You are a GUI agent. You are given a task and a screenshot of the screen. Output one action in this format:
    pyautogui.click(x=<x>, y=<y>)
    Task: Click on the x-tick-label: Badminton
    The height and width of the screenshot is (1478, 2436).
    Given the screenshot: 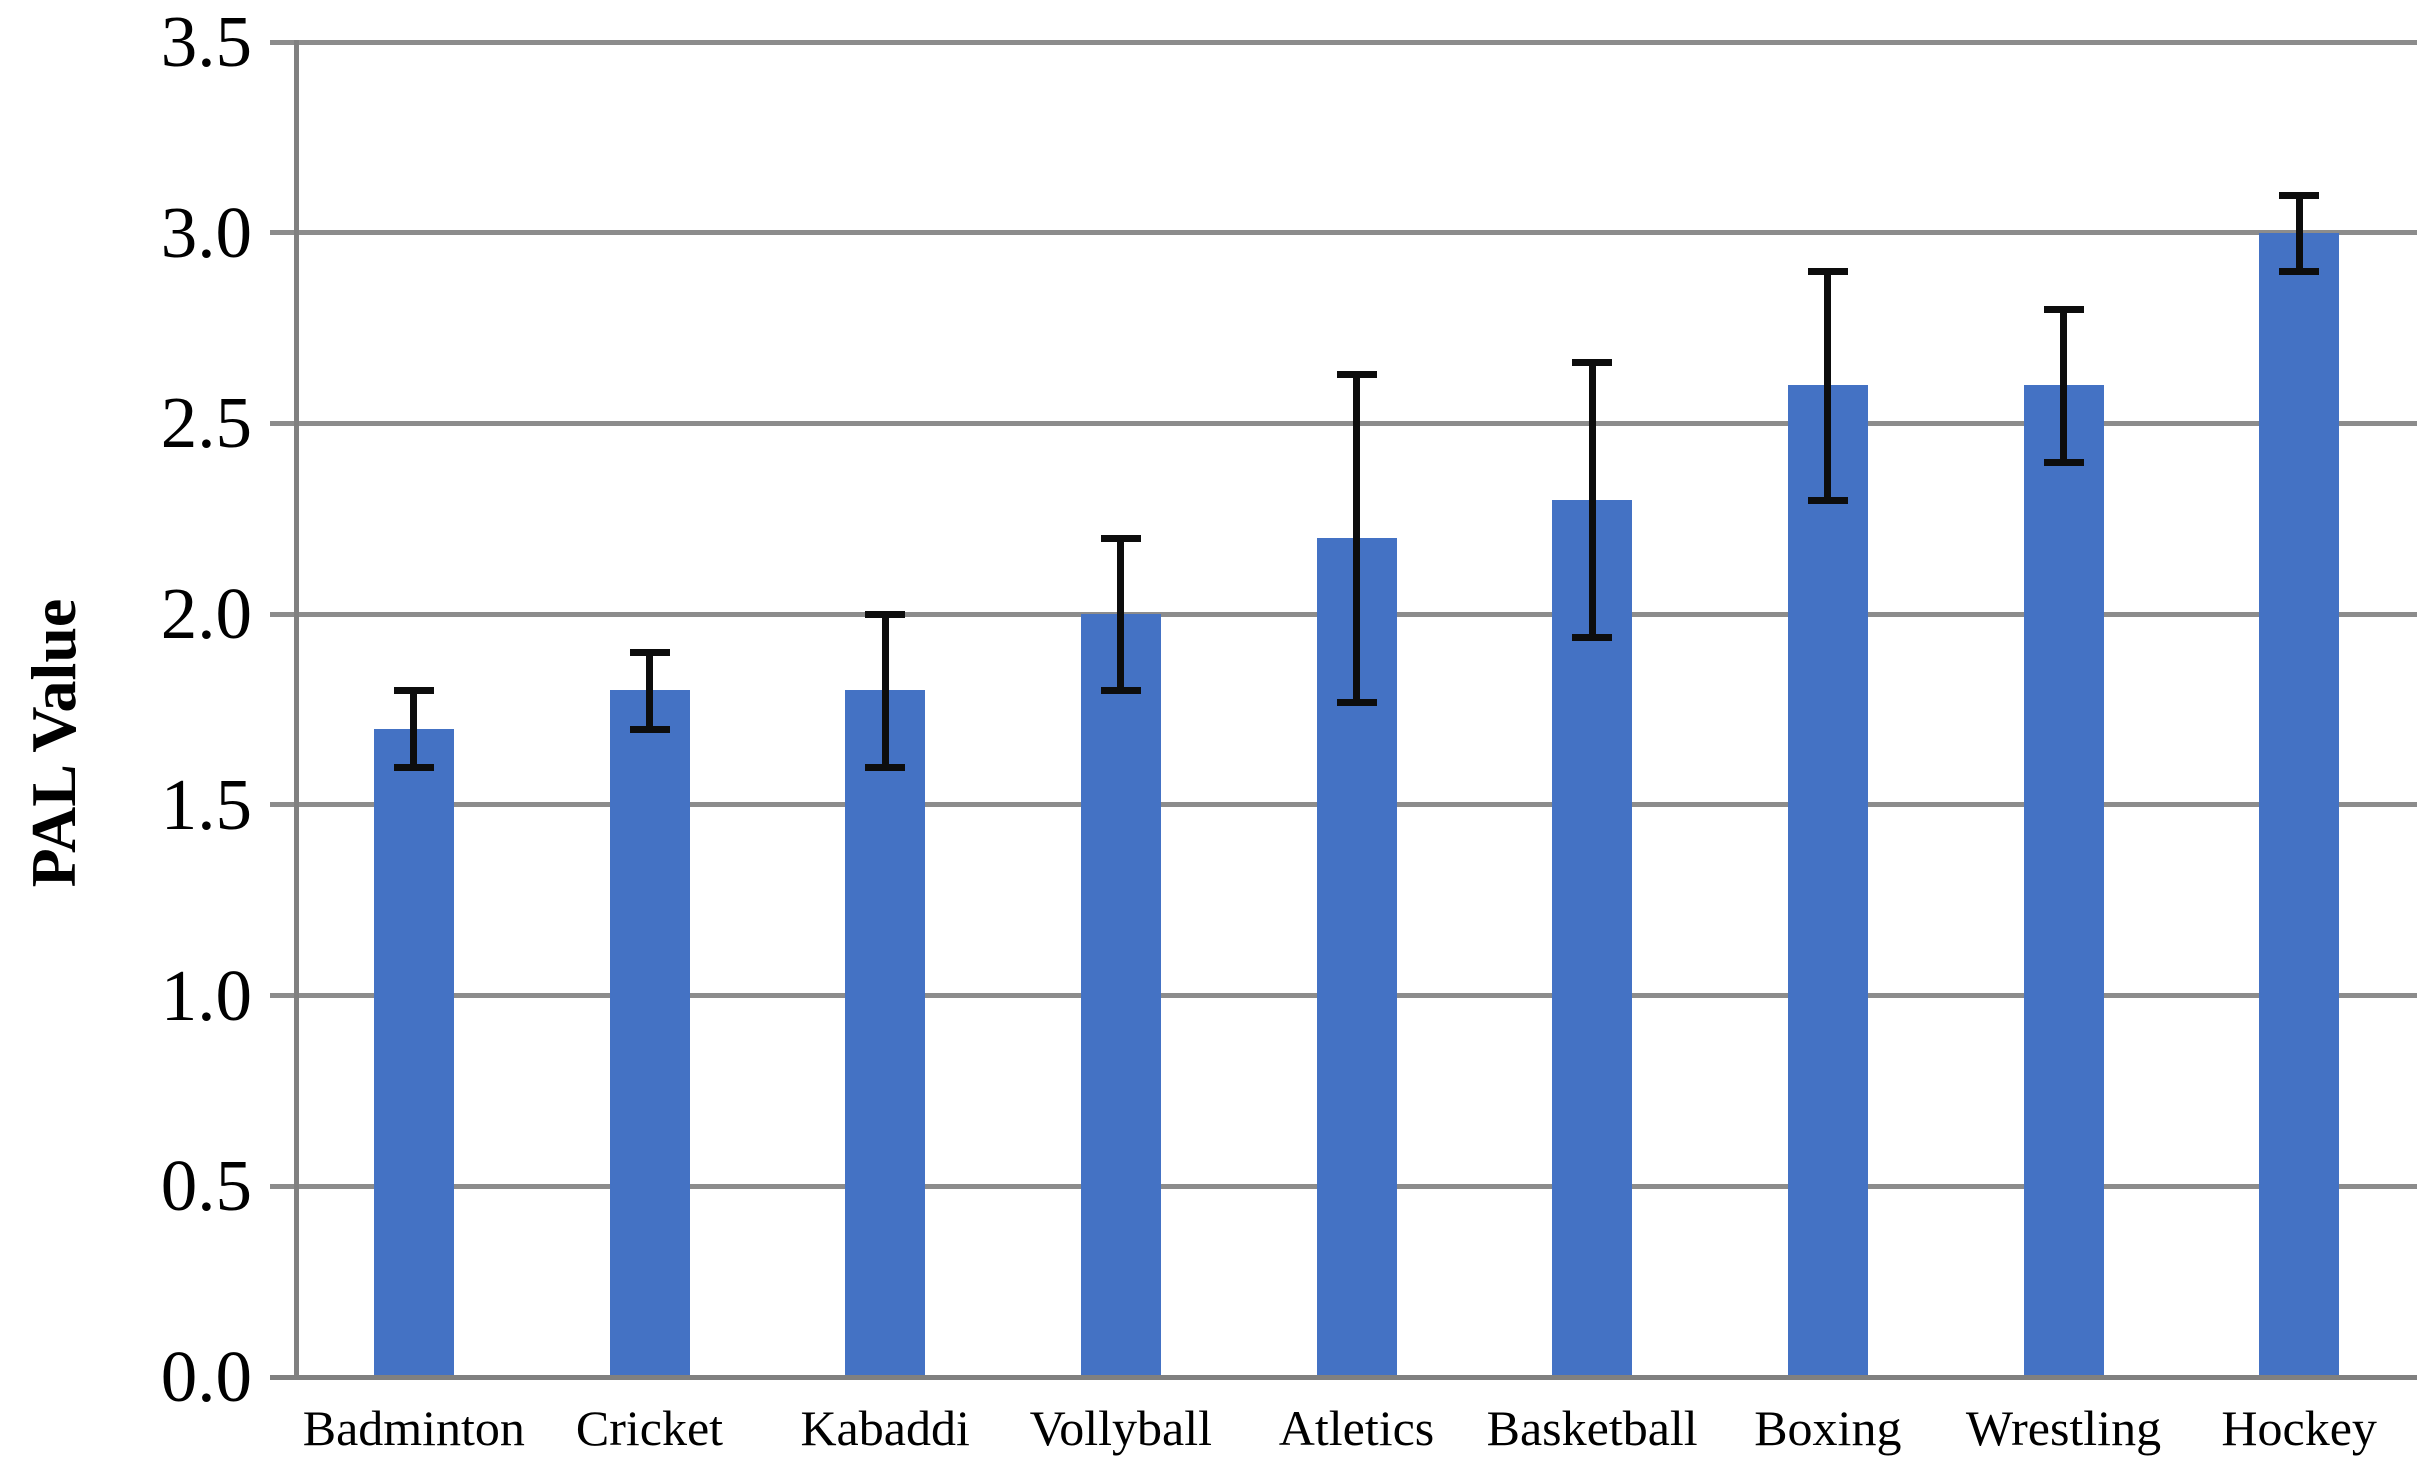 What is the action you would take?
    pyautogui.click(x=413, y=1428)
    